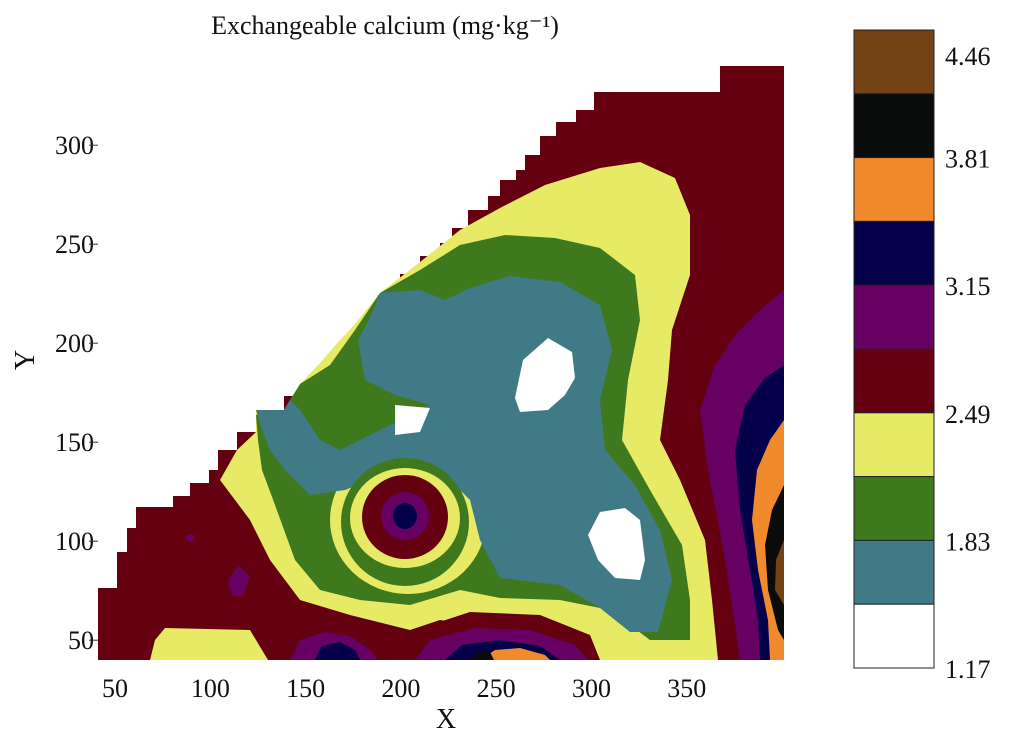  What do you see at coordinates (968, 541) in the screenshot?
I see `legend-tick-label: 1.83` at bounding box center [968, 541].